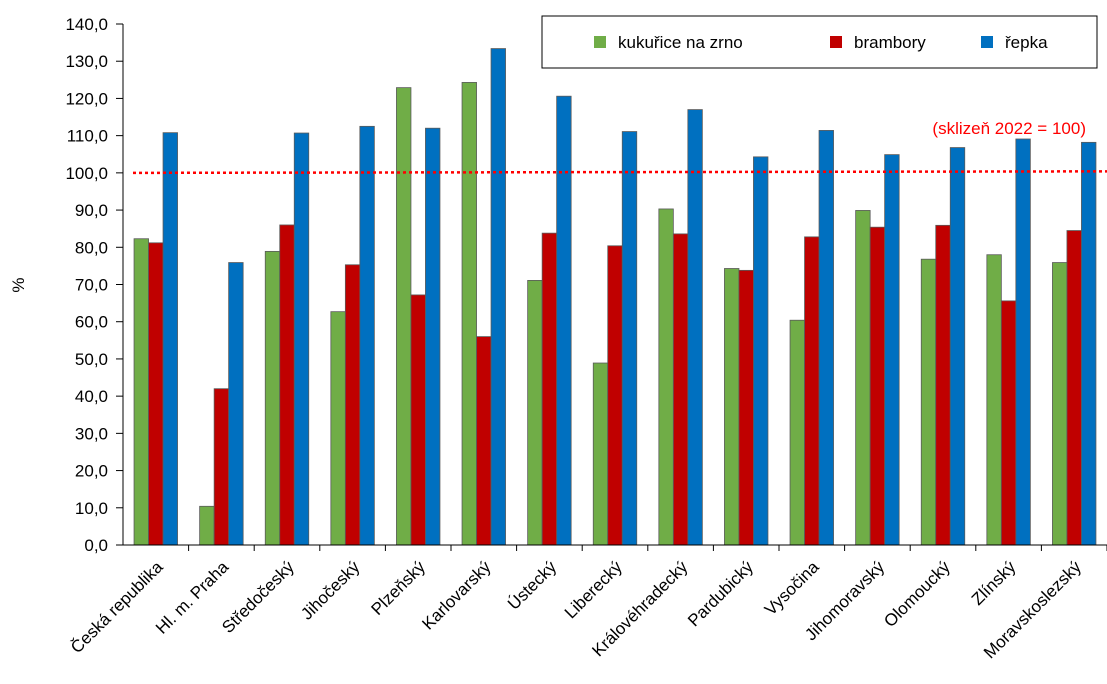 This screenshot has height=684, width=1107. Describe the element at coordinates (87, 136) in the screenshot. I see `y-tick-label: 110,0` at that location.